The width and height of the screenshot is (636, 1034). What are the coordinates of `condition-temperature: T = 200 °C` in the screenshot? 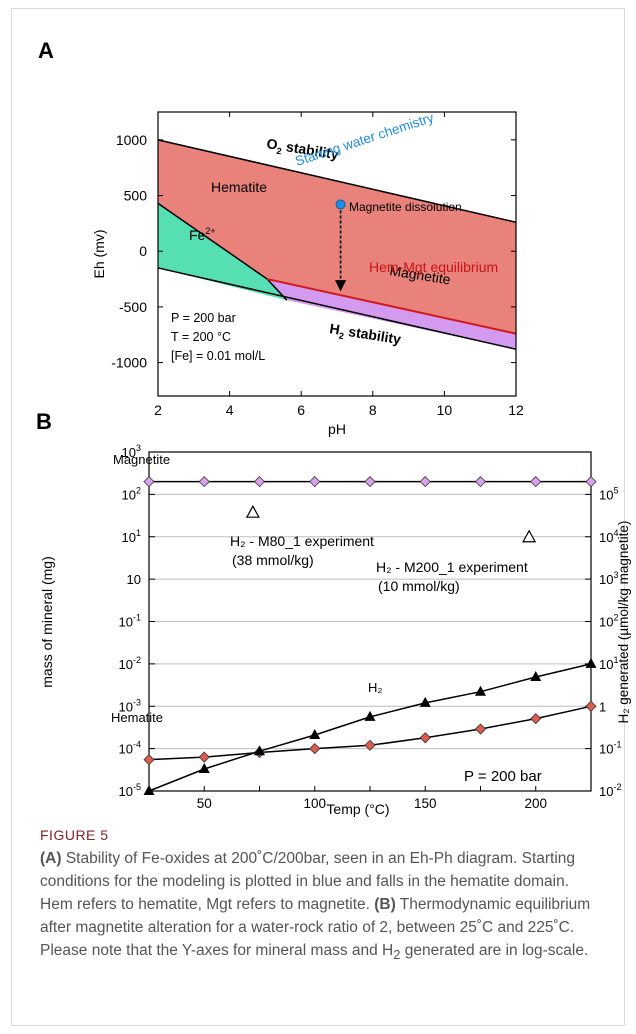 It's located at (201, 337).